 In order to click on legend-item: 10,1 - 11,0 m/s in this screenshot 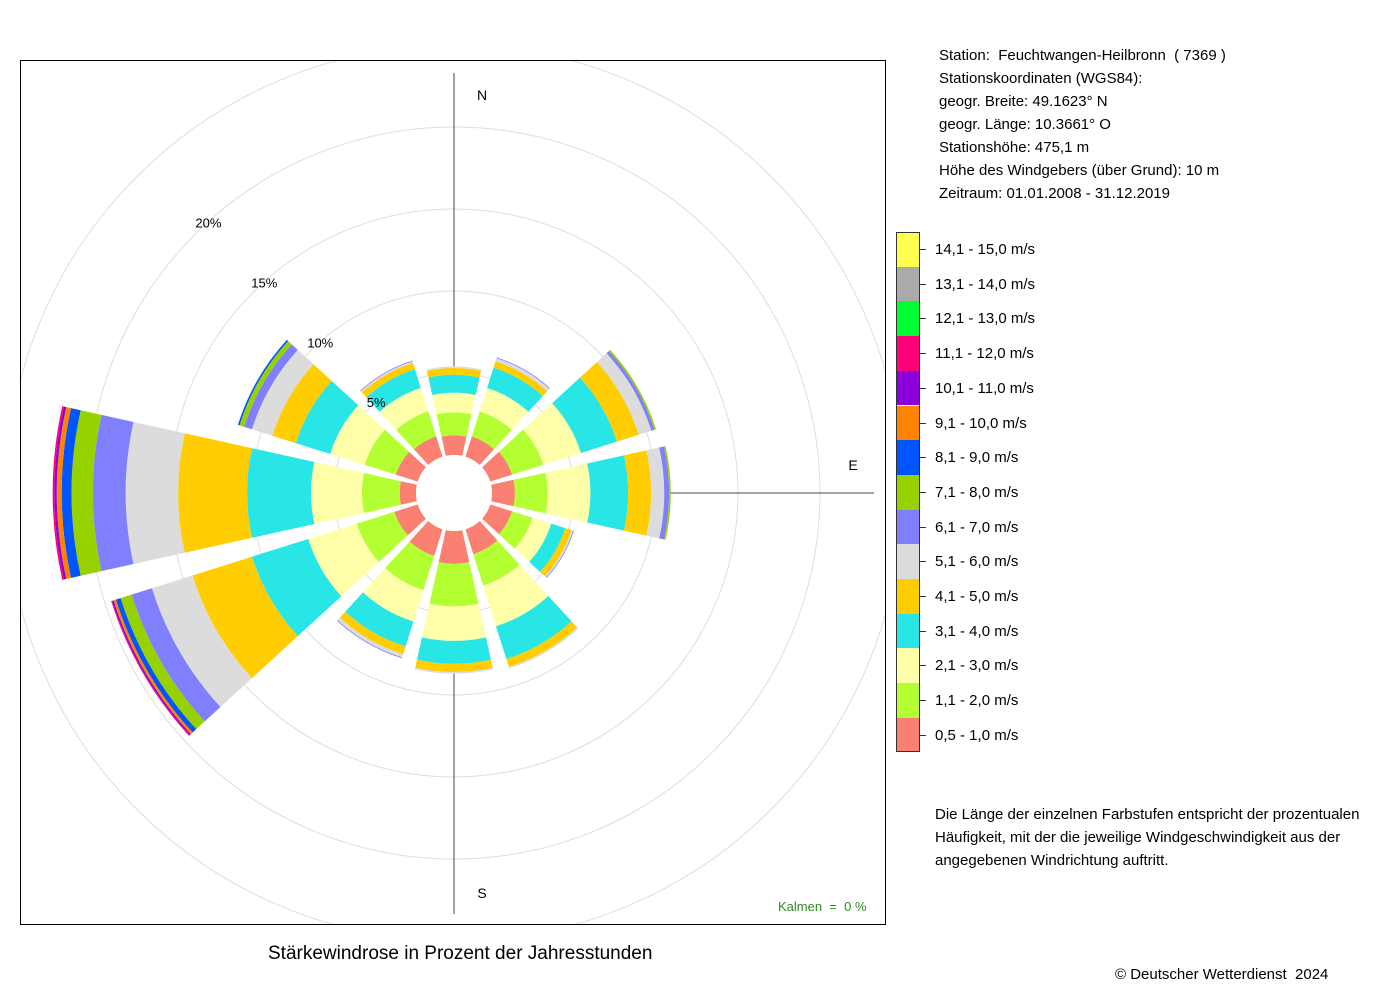, I will do `click(996, 388)`.